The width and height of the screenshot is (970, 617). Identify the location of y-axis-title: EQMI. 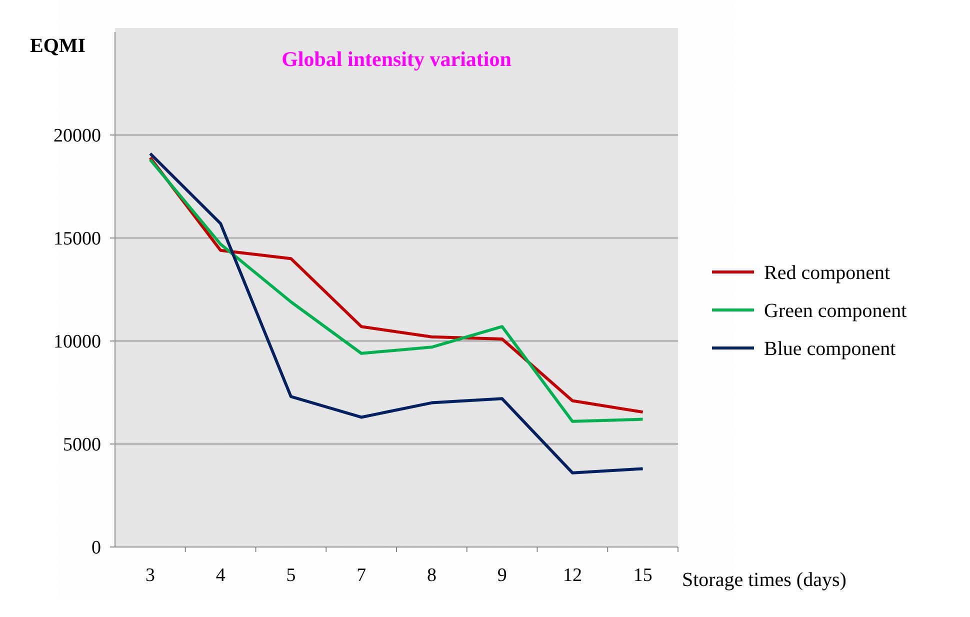
(58, 46).